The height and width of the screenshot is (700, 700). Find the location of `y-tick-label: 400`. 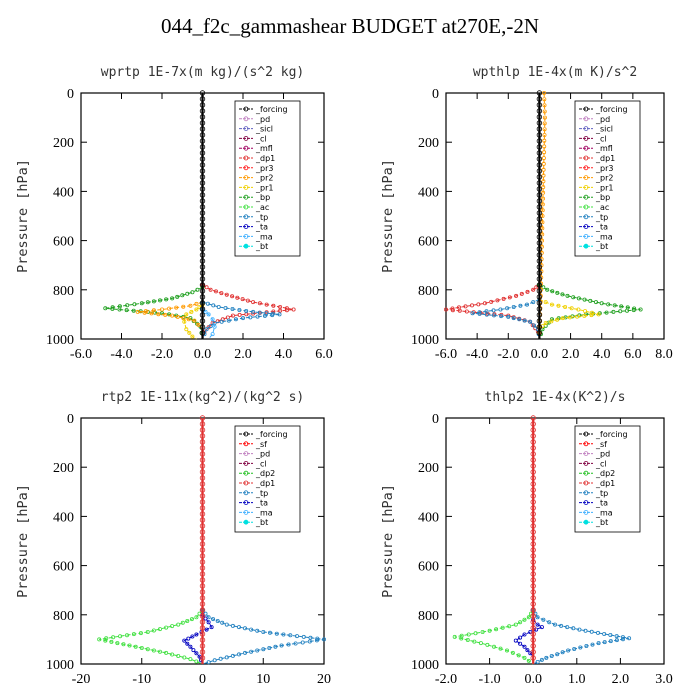

y-tick-label: 400 is located at coordinates (428, 517).